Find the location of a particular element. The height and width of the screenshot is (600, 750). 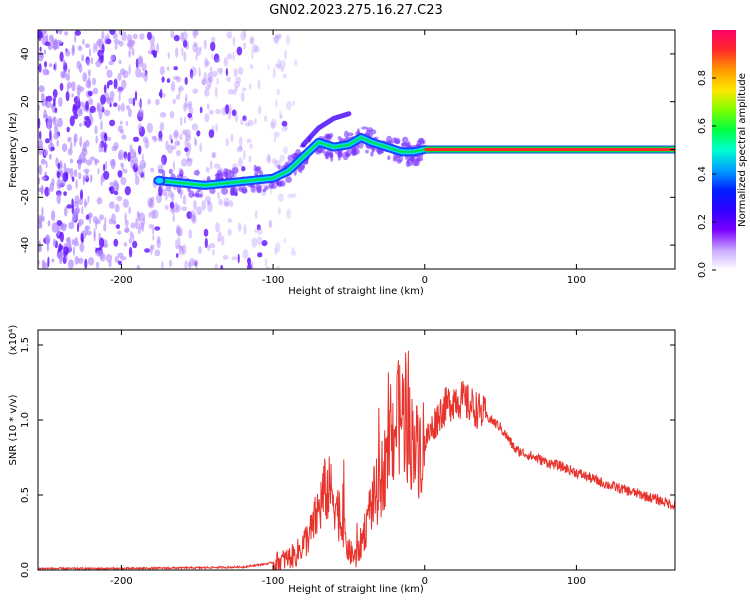

spectrogram-noise-cloud is located at coordinates (168, 149).